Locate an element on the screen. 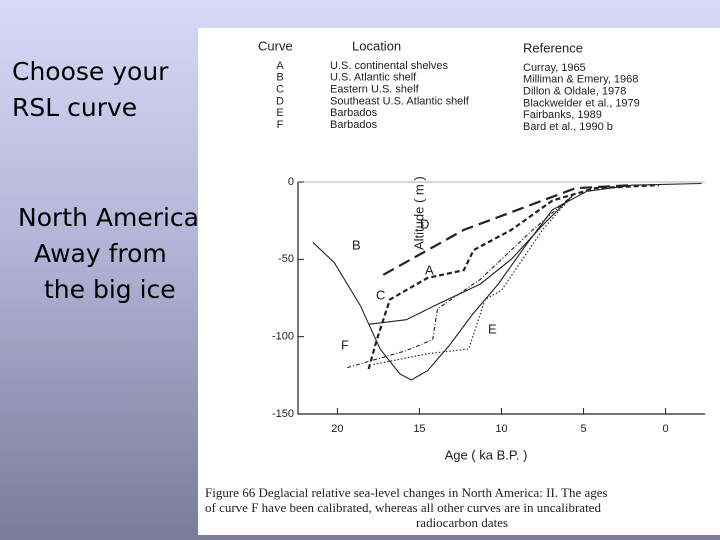  series-label: A is located at coordinates (429, 269).